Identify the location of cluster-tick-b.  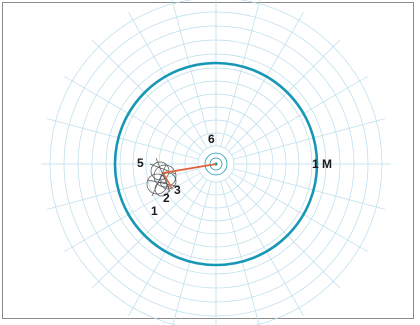
(163, 175).